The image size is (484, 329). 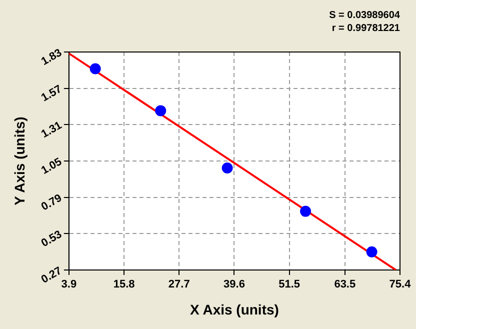 What do you see at coordinates (124, 284) in the screenshot?
I see `x-tick-label: 15.8` at bounding box center [124, 284].